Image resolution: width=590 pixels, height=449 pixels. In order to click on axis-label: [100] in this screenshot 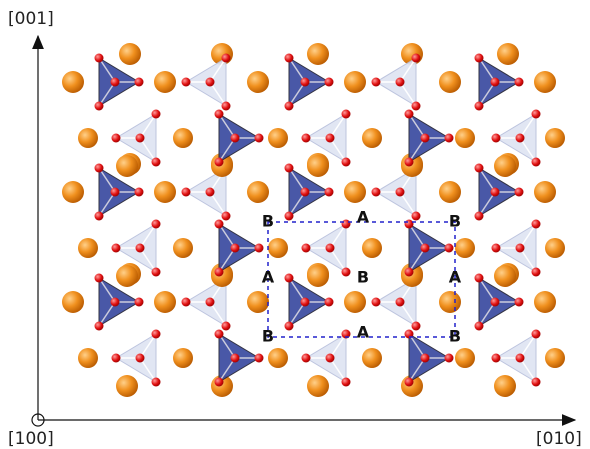, I will do `click(31, 439)`.